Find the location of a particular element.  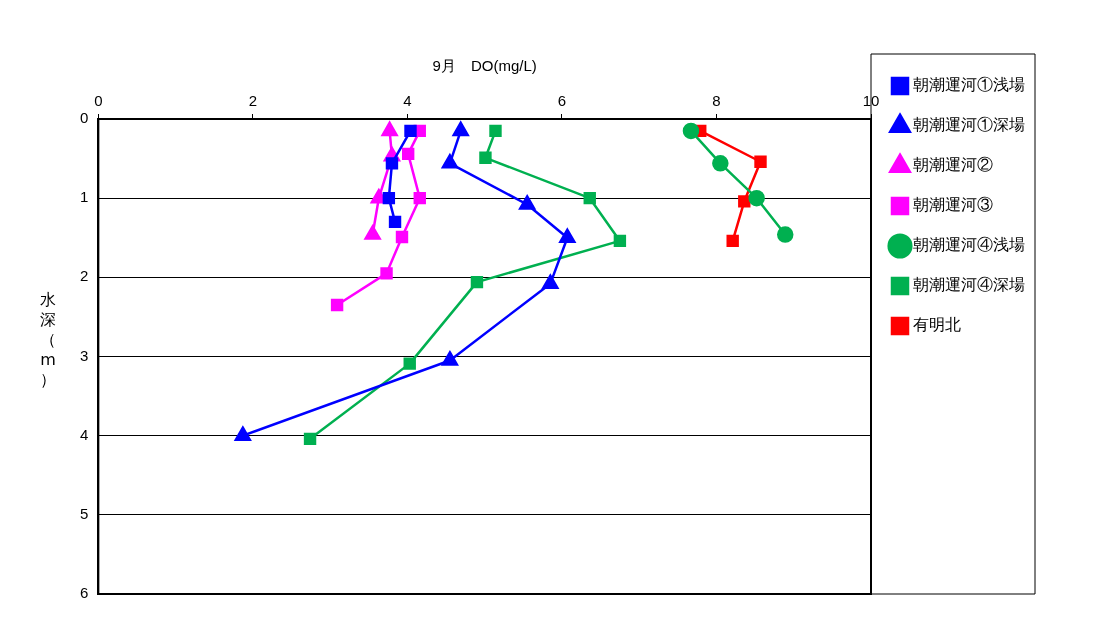

y-tick-label: 6 is located at coordinates (84, 593).